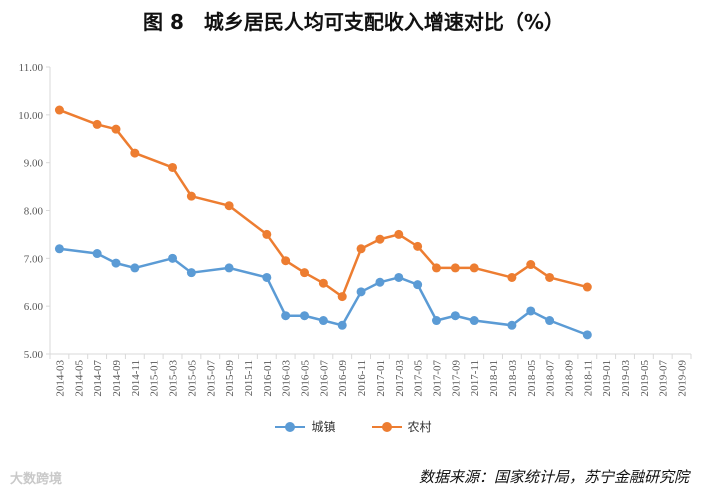 The image size is (707, 493). What do you see at coordinates (79, 378) in the screenshot?
I see `x-tick-label: 2014-05` at bounding box center [79, 378].